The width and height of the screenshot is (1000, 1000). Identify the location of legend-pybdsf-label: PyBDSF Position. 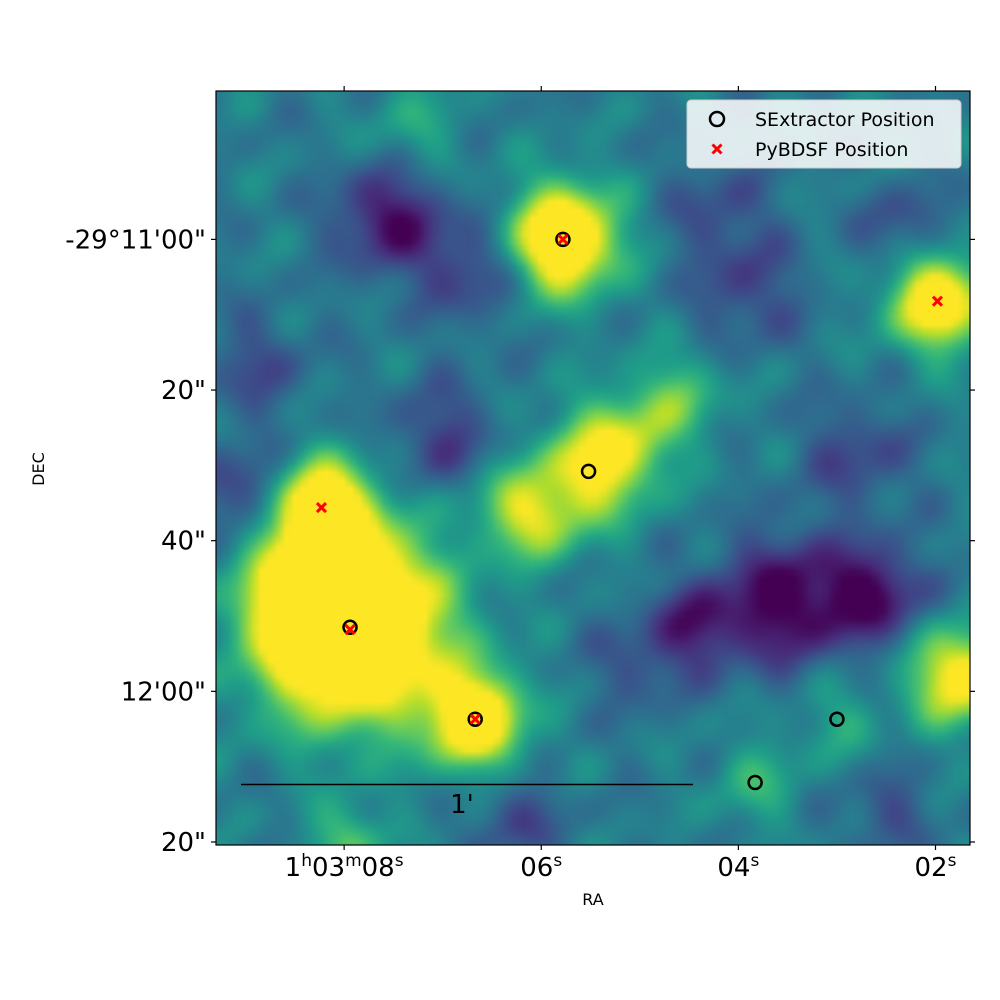
(831, 150).